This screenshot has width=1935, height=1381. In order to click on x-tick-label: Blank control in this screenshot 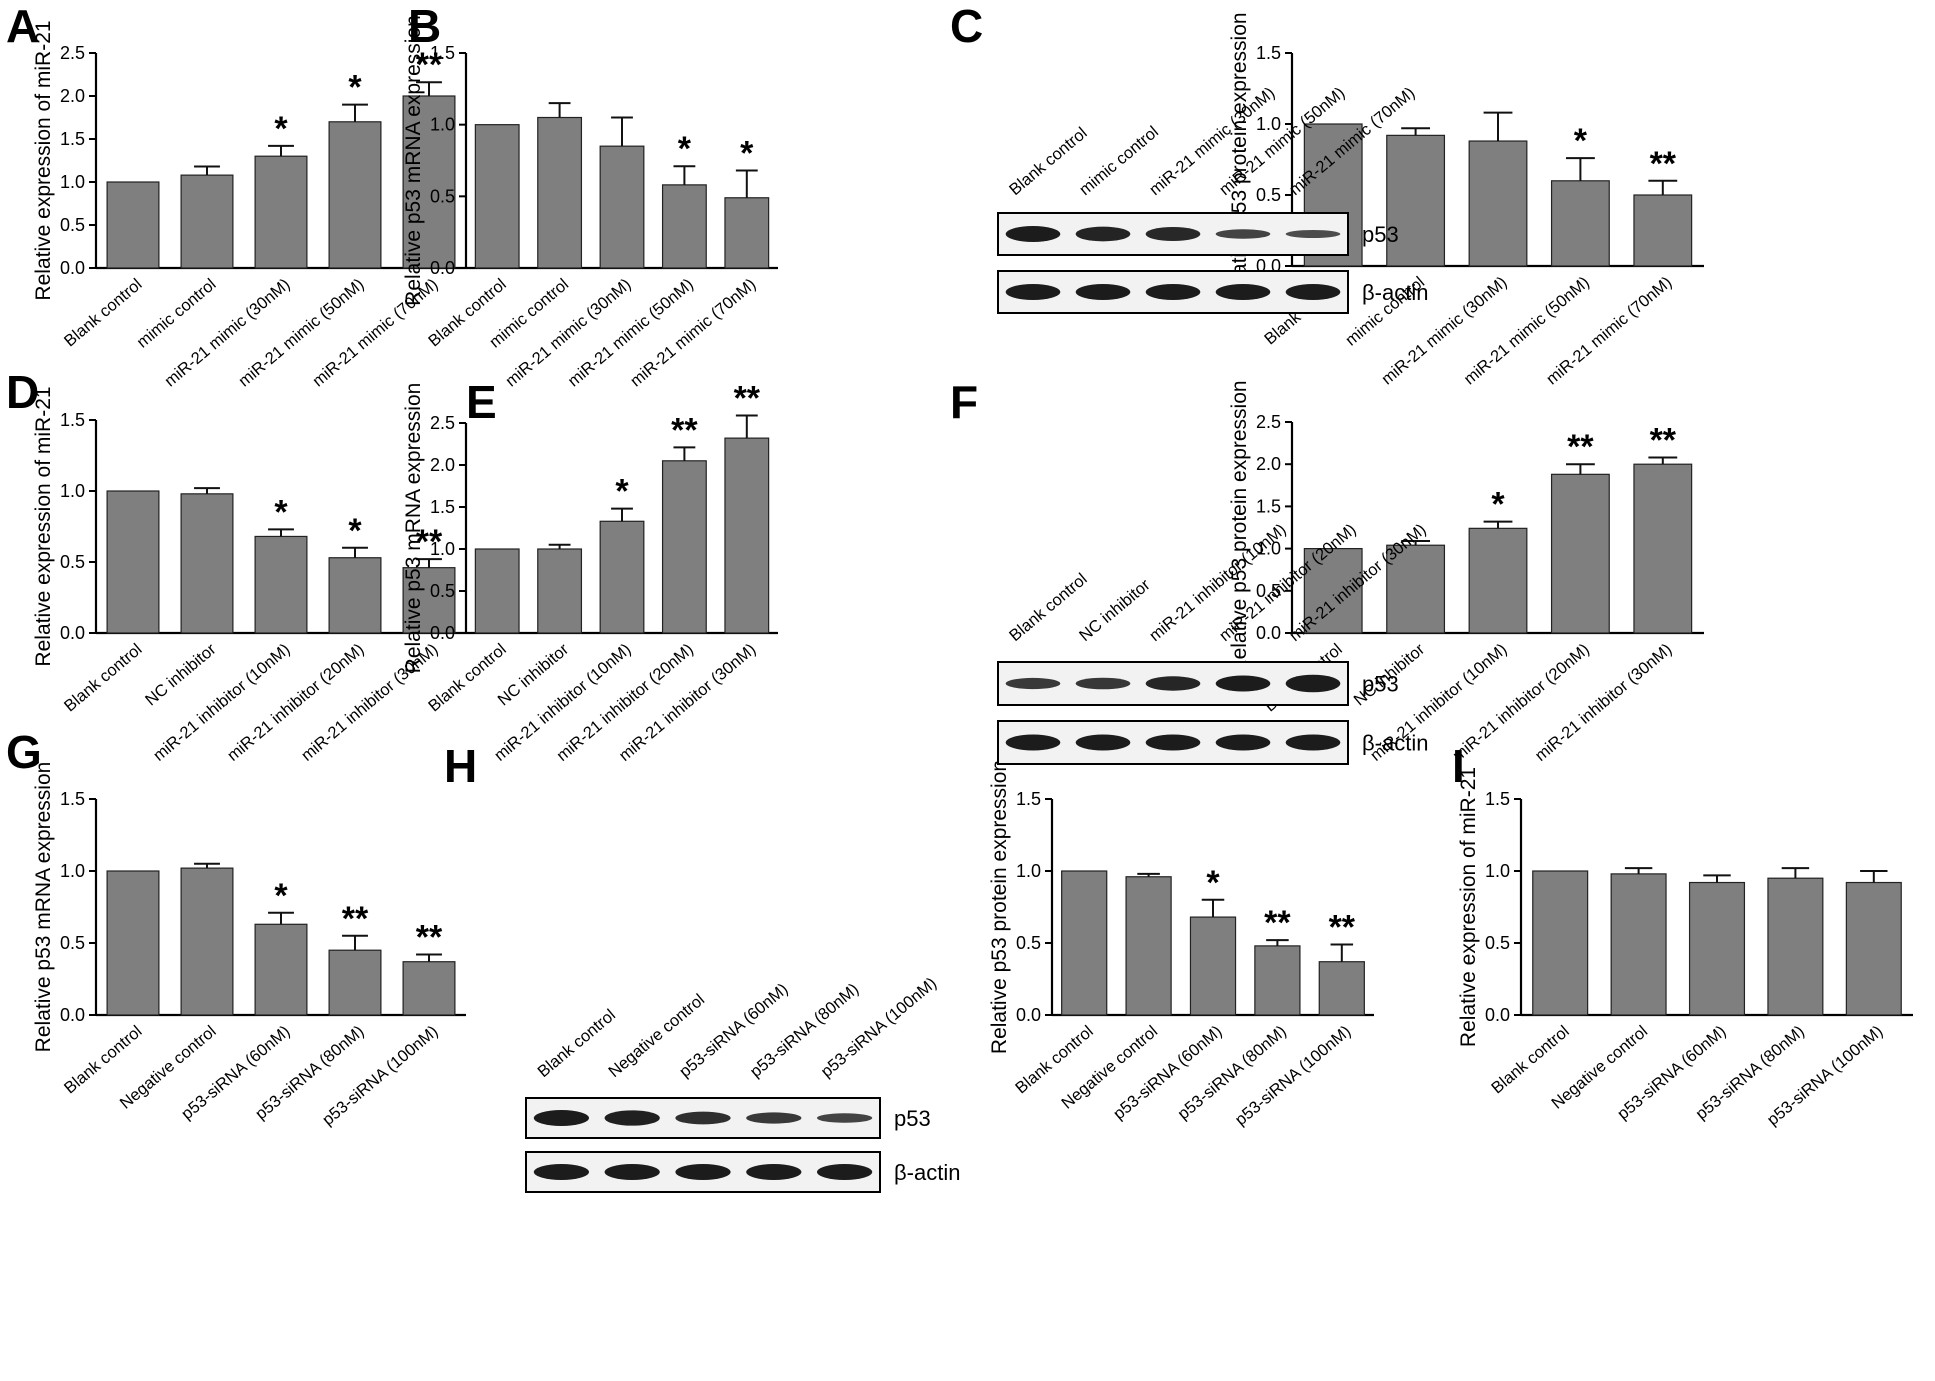, I will do `click(103, 312)`.